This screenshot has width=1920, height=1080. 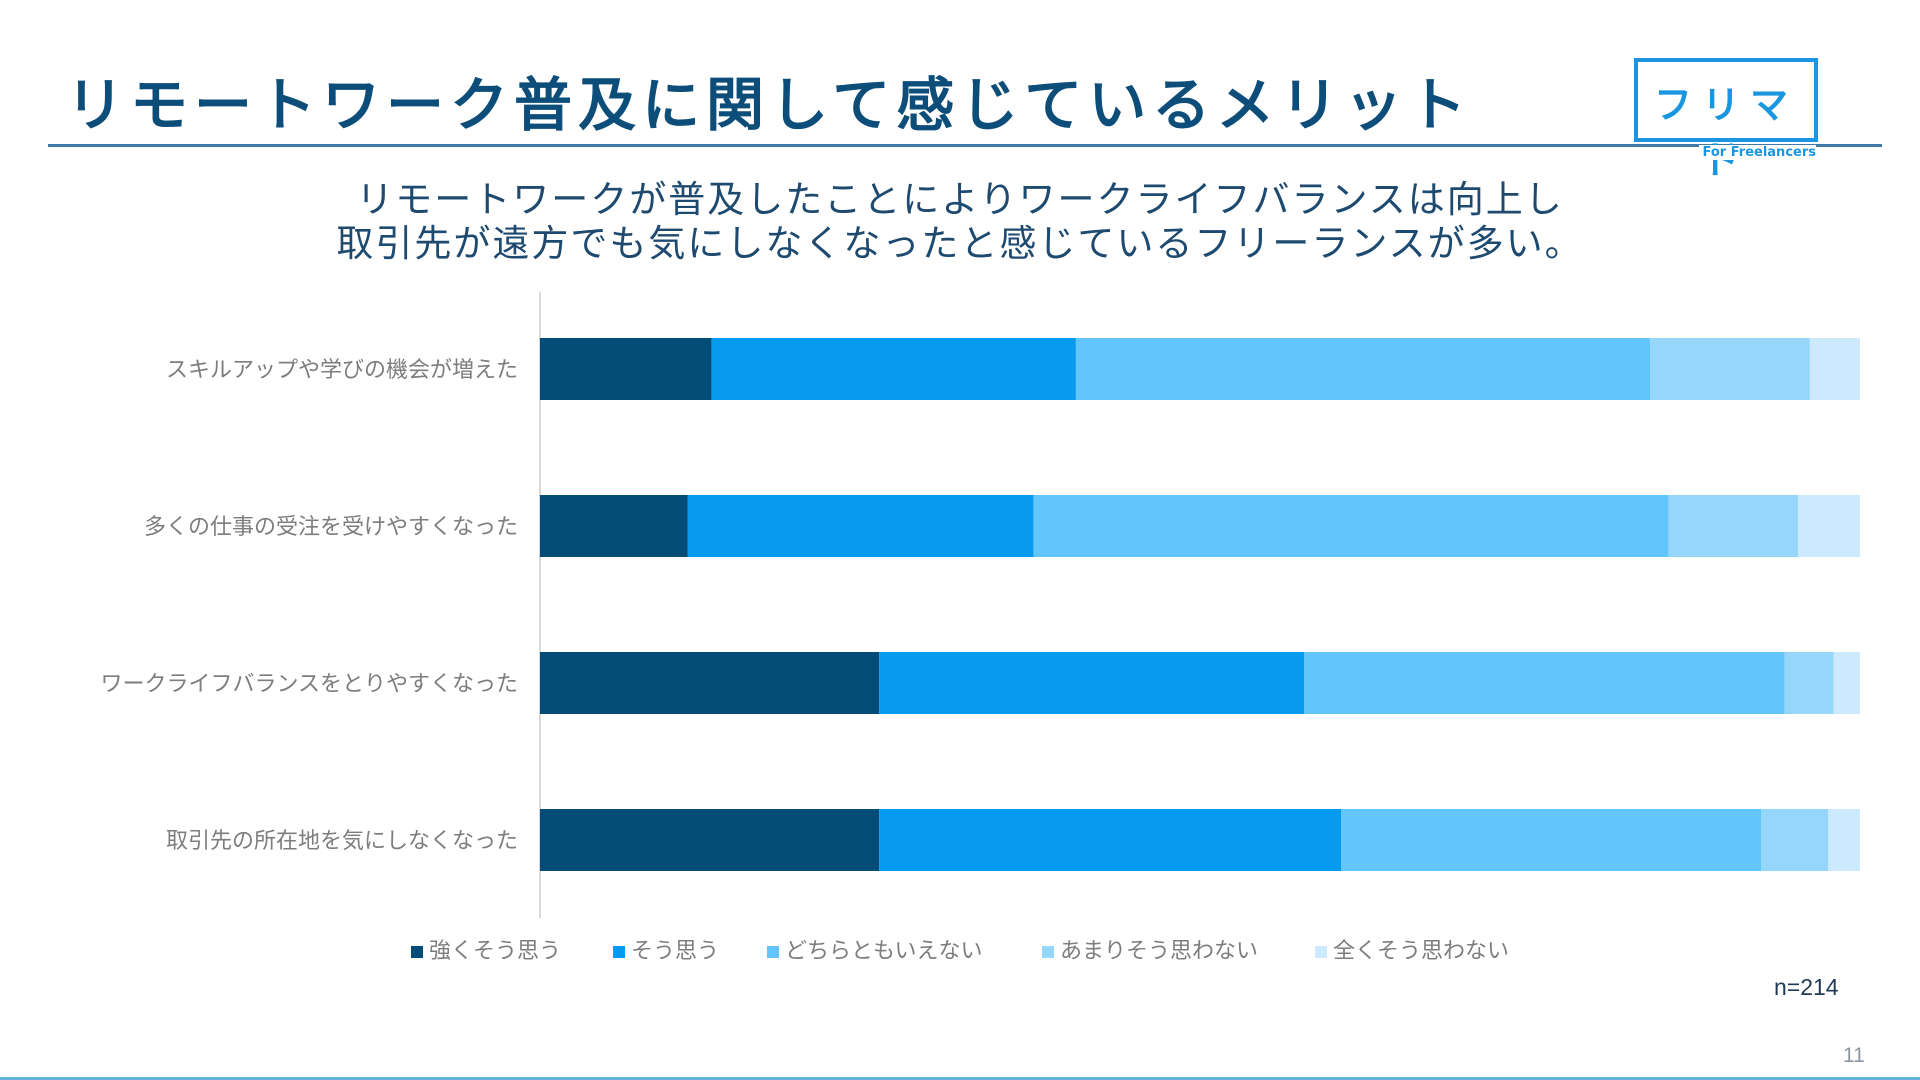 What do you see at coordinates (960, 199) in the screenshot?
I see `subtitle-line-1: リモートワークが普及したことによりワークライフバランスは向上し` at bounding box center [960, 199].